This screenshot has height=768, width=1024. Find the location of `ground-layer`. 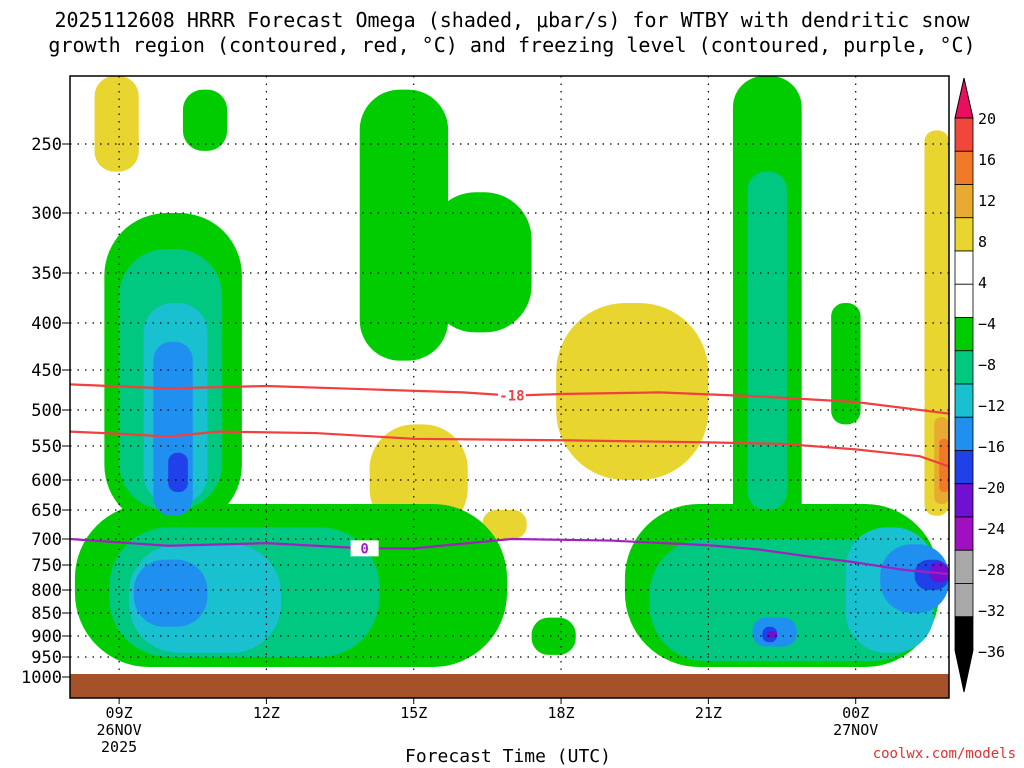

ground-layer is located at coordinates (509, 686).